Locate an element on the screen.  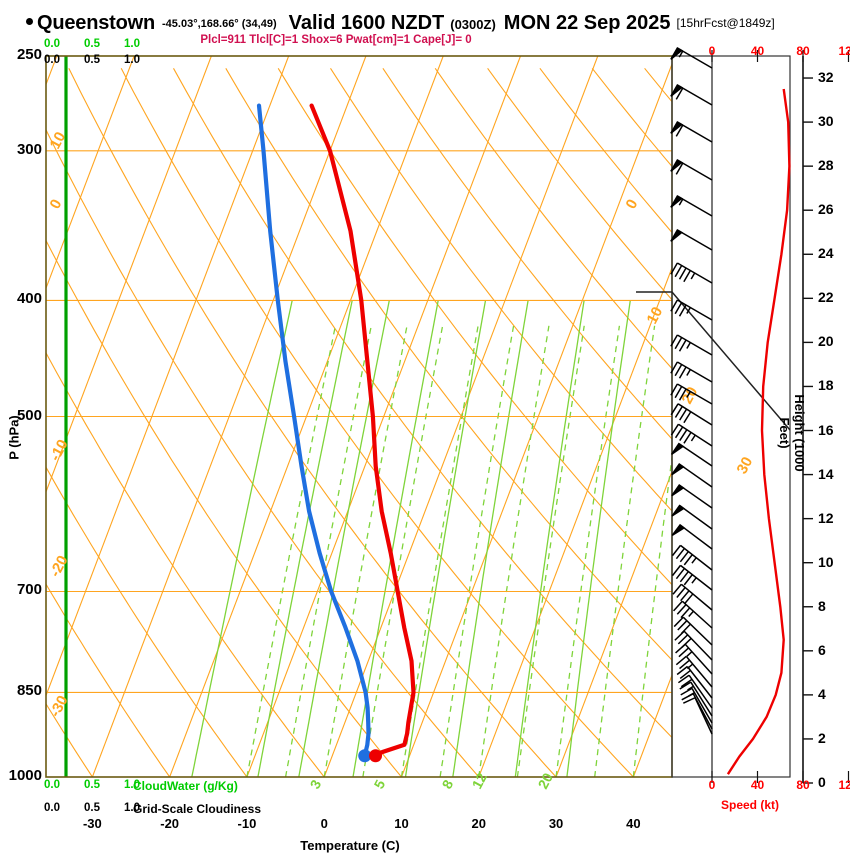
forecast-hour: [15hrFcst@1849z] is located at coordinates (725, 23).